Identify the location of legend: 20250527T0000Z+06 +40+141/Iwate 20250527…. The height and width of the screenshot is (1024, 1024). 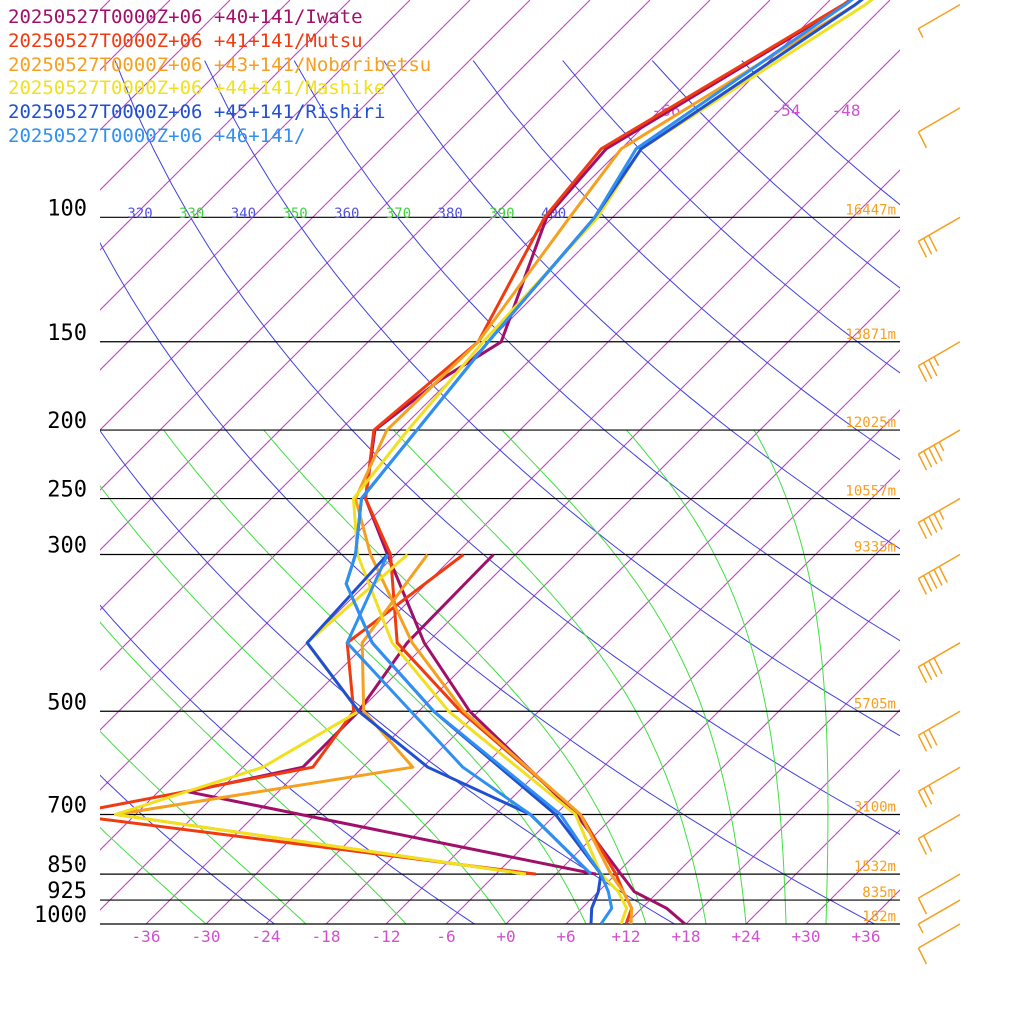
(219, 77).